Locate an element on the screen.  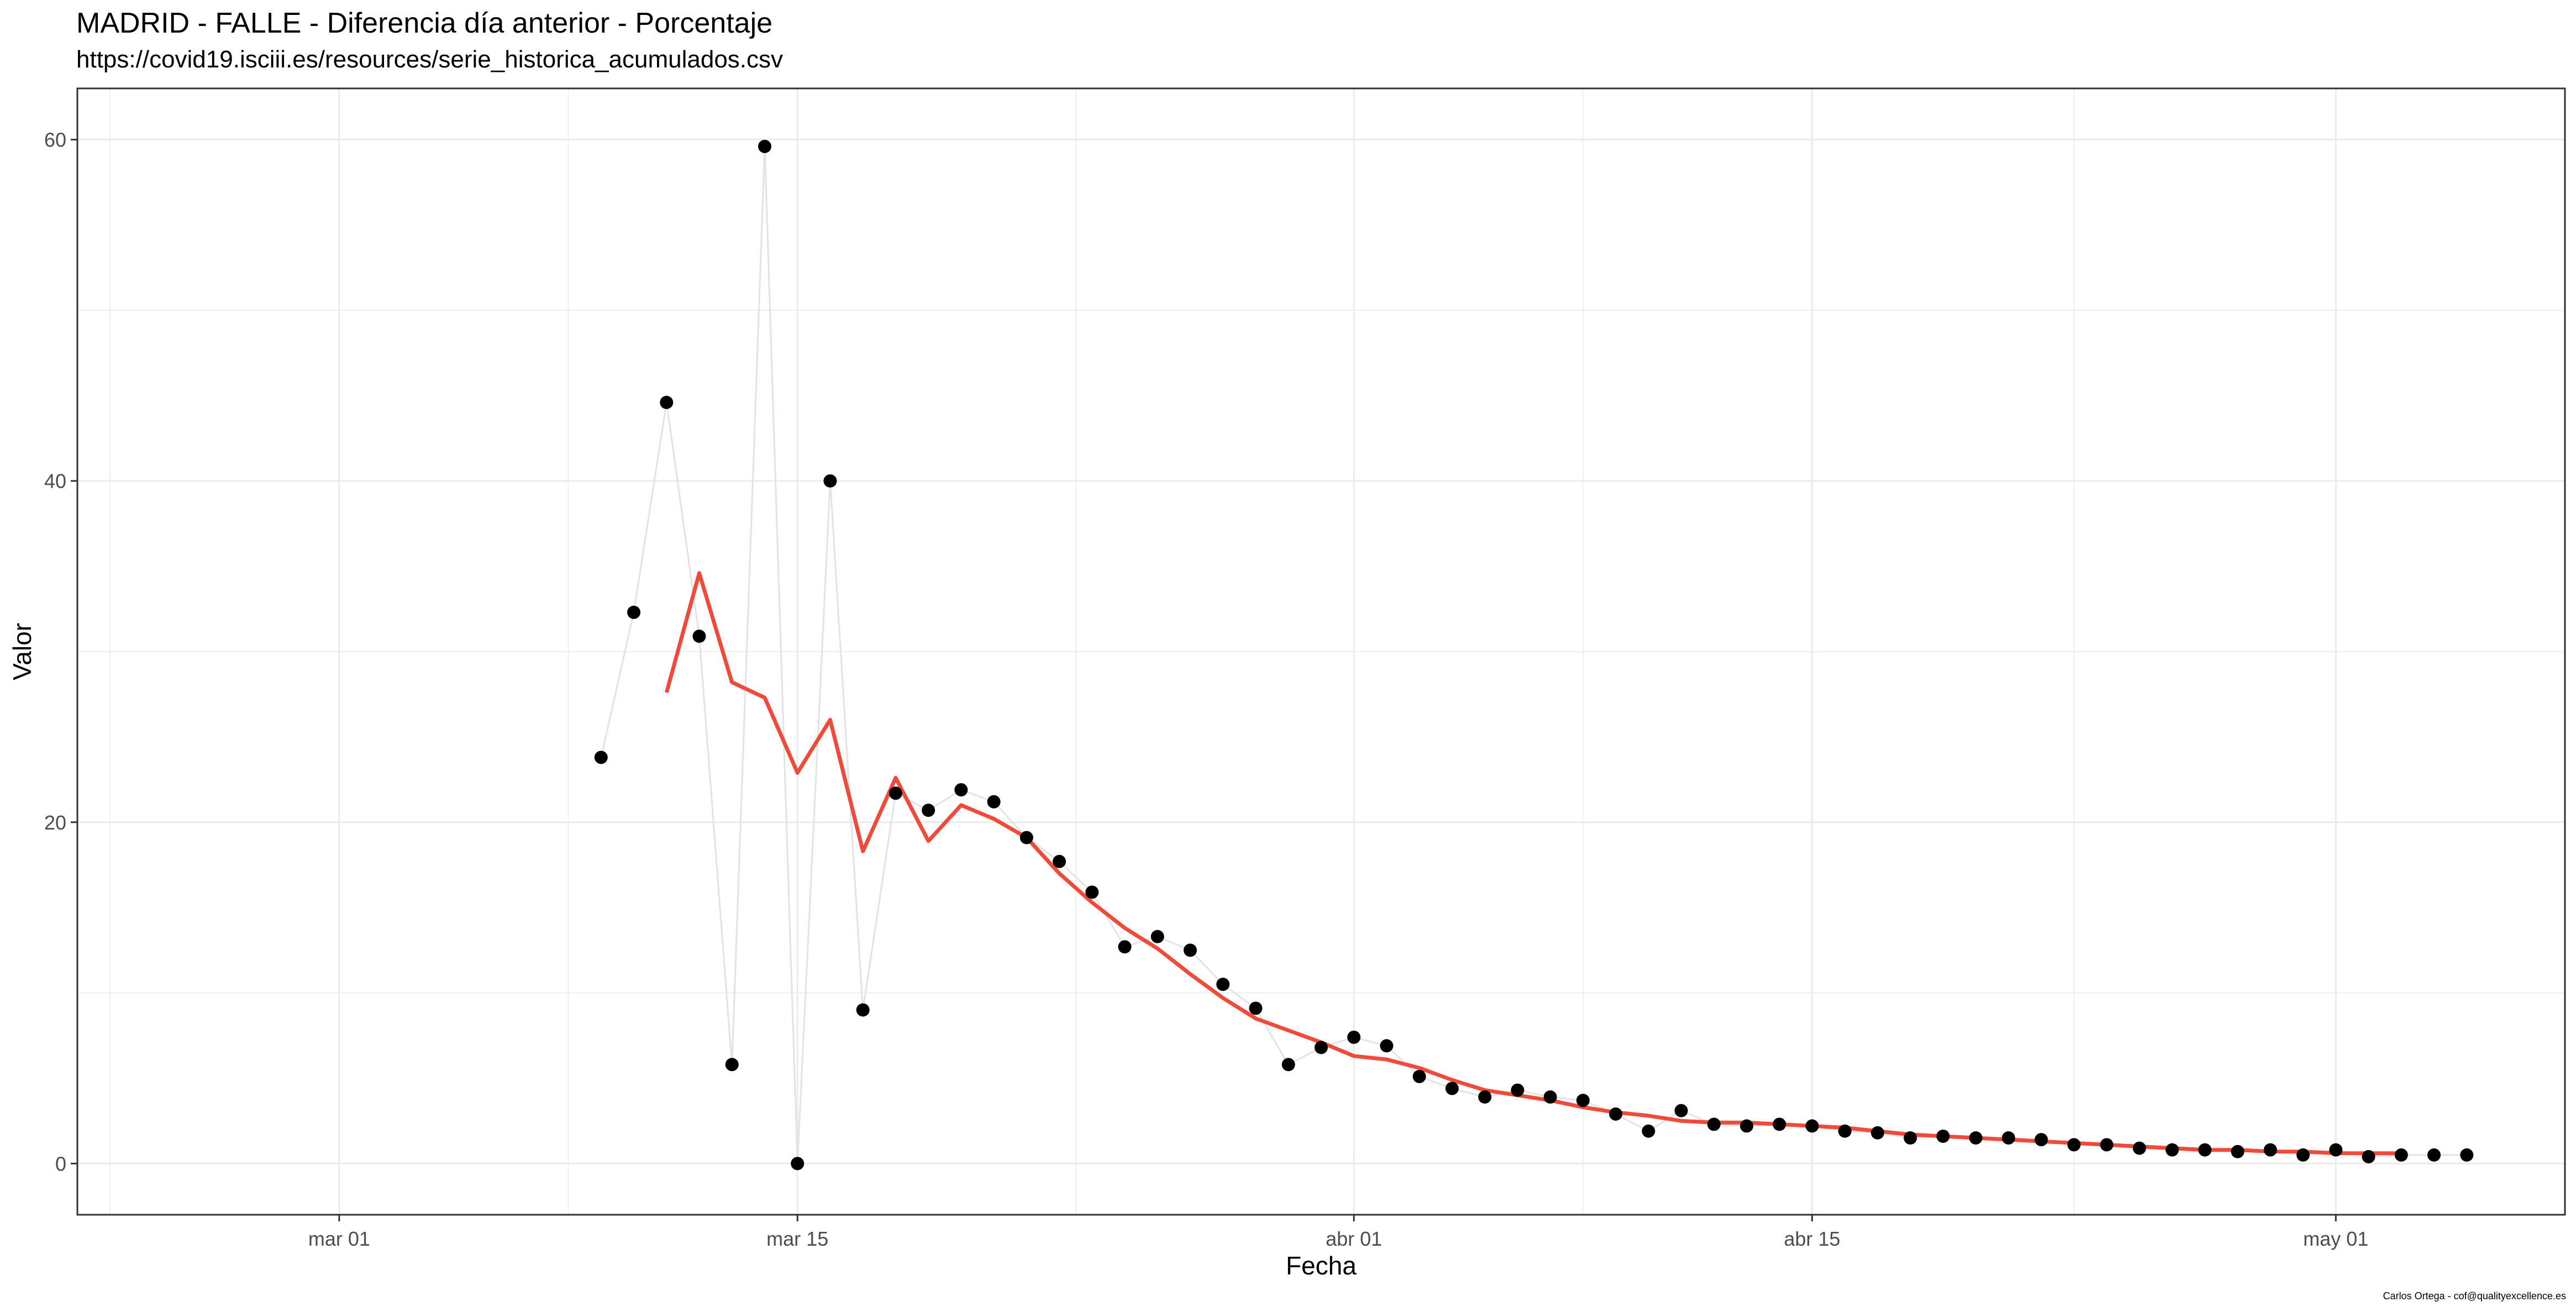
y-axis-ticks: 0 20 40 60 is located at coordinates (60, 652).